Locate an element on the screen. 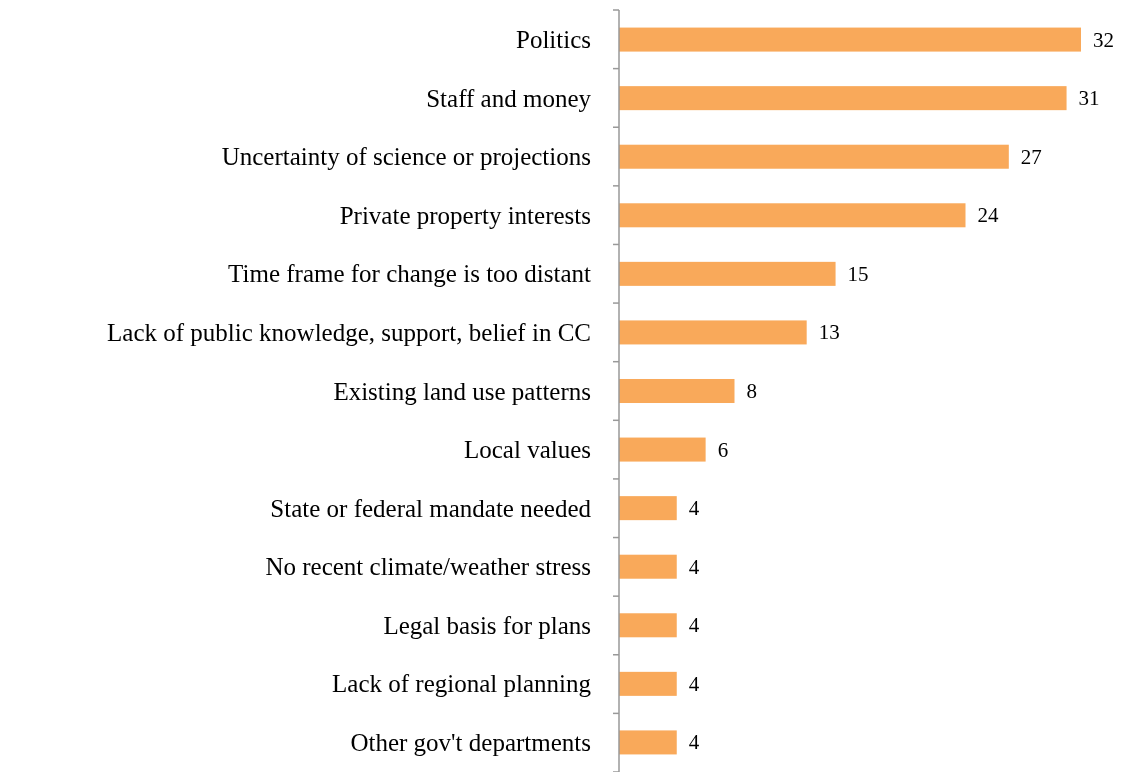 The image size is (1135, 772). y-tick-label: Local values is located at coordinates (527, 450).